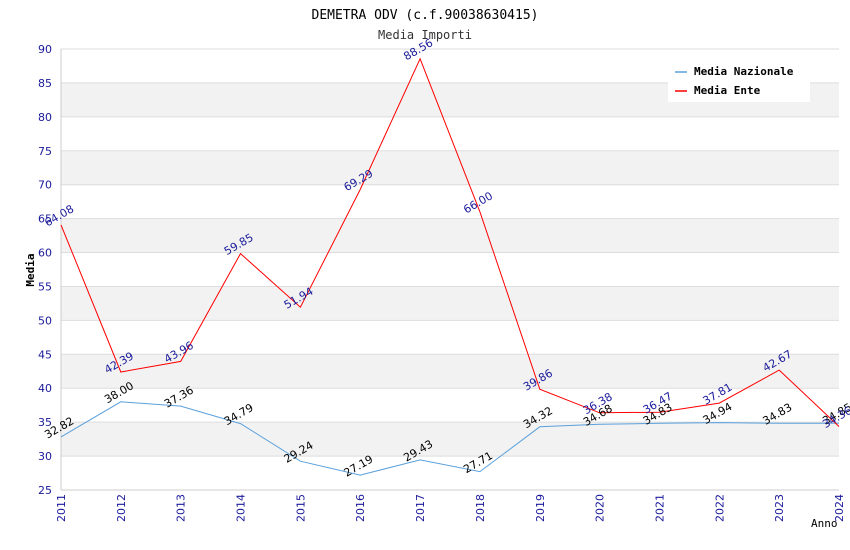 The image size is (850, 550). What do you see at coordinates (719, 508) in the screenshot?
I see `x-tick-label-2022: 2022` at bounding box center [719, 508].